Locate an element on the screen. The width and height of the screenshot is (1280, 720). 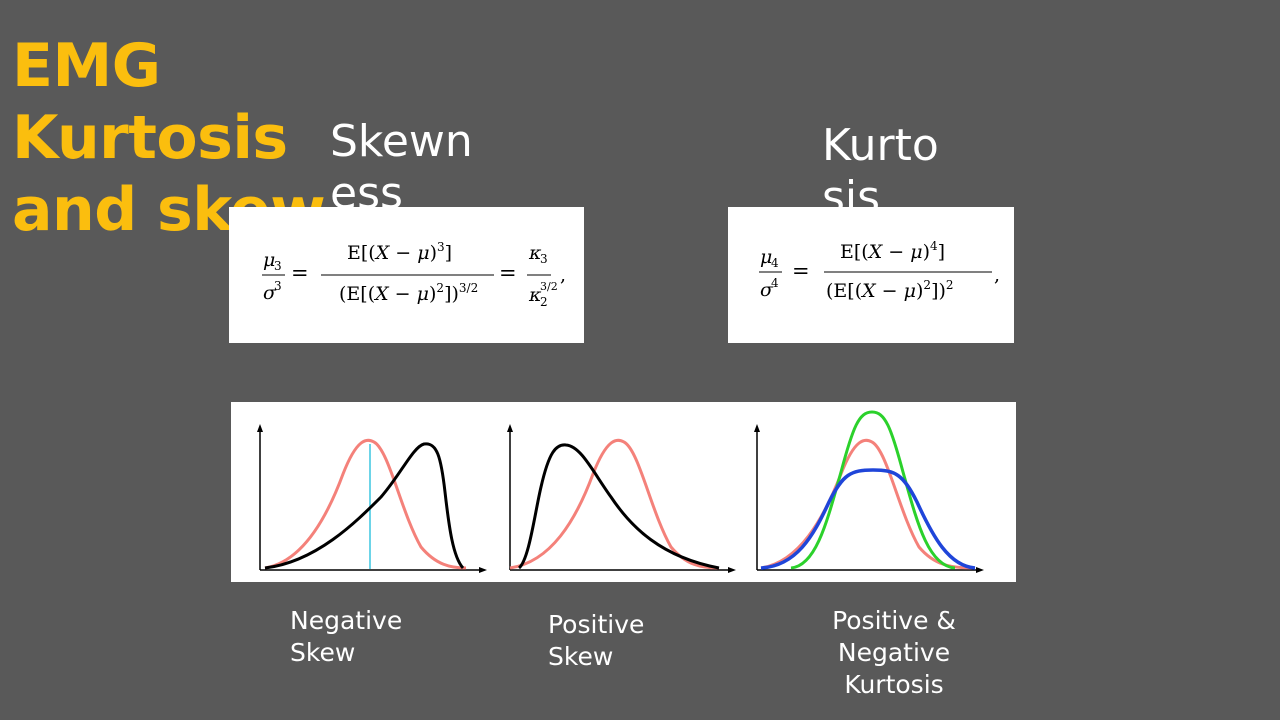
negative-skew-curve is located at coordinates (364, 506).